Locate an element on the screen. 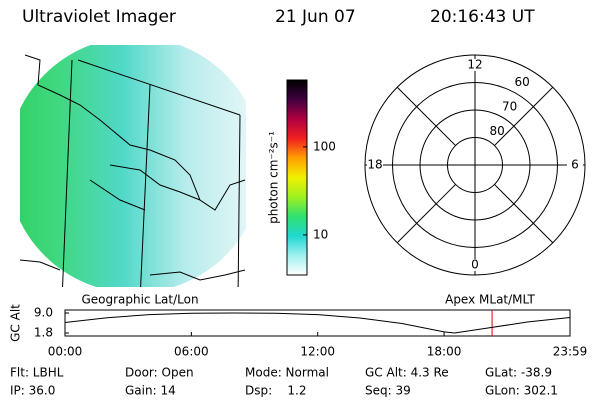 This screenshot has width=600, height=400. polar-caption: Apex MLat/MLT is located at coordinates (490, 300).